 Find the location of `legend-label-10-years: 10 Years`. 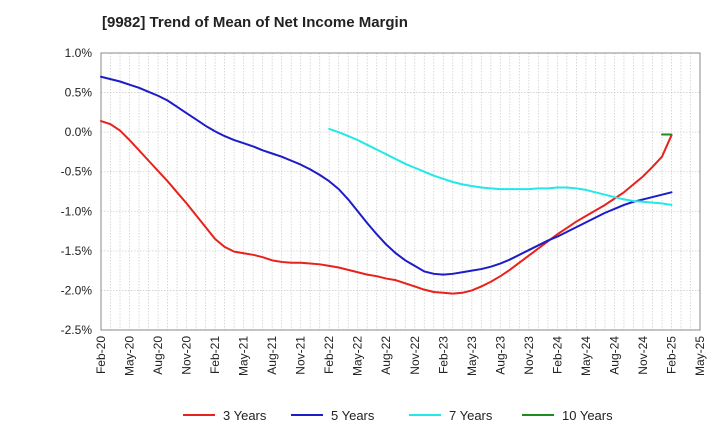

legend-label-10-years: 10 Years is located at coordinates (587, 415).